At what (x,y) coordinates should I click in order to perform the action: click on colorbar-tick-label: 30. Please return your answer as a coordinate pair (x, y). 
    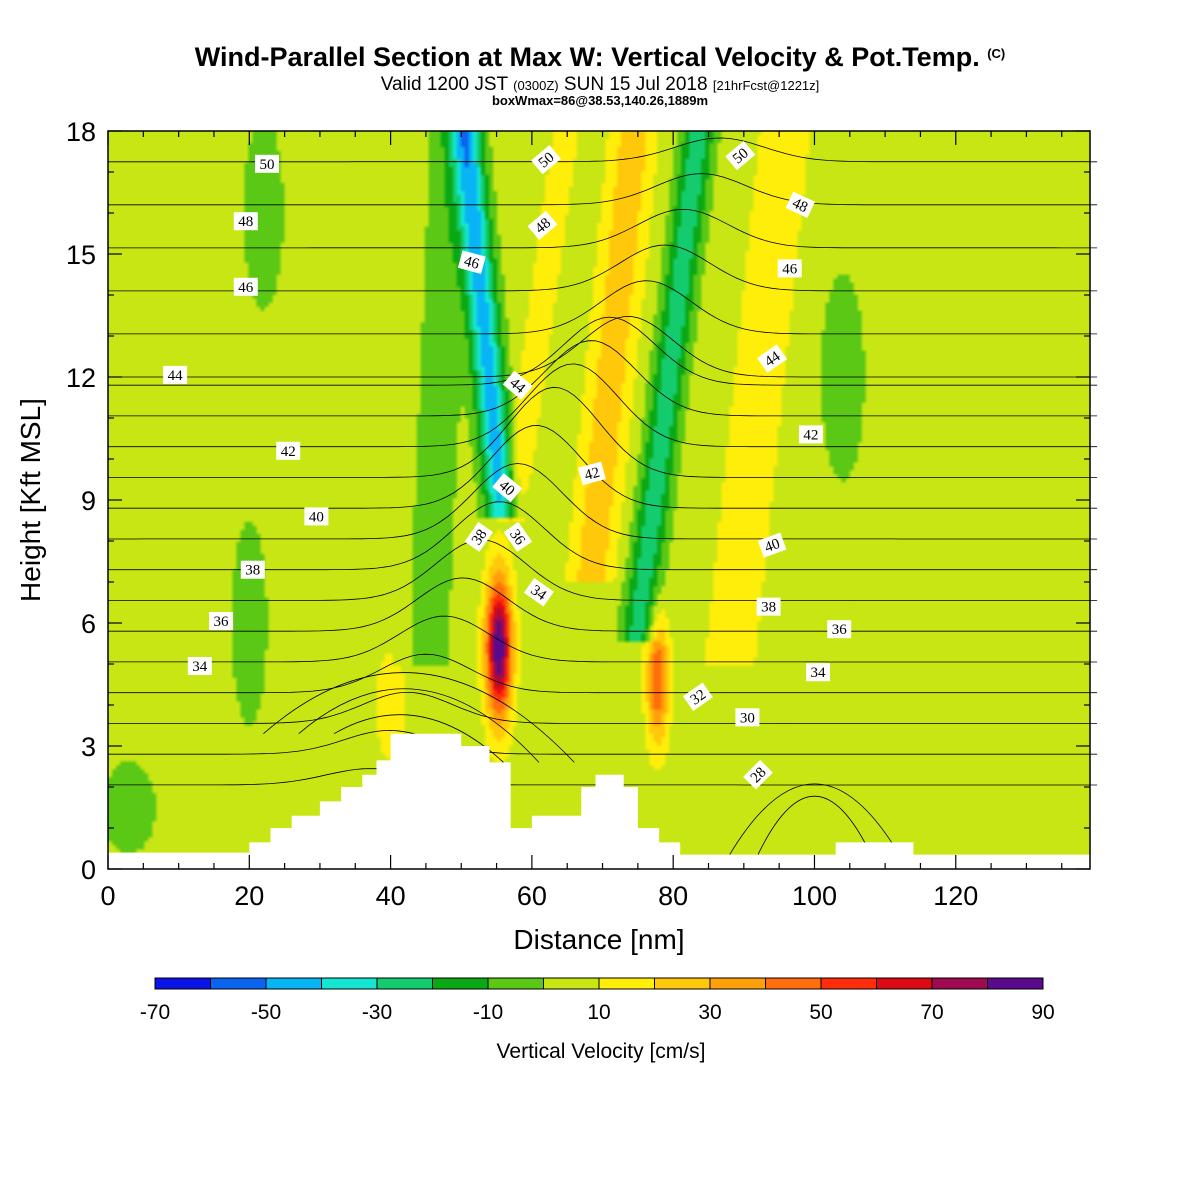
    Looking at the image, I should click on (709, 1012).